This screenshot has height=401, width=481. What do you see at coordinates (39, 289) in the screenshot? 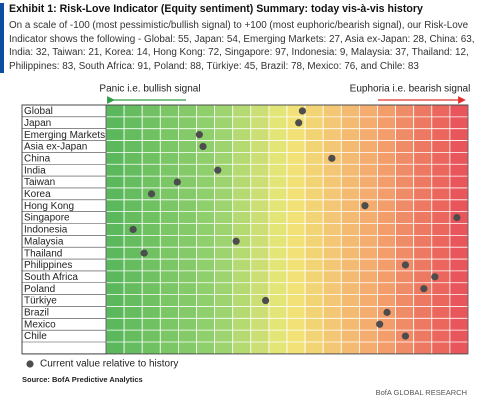
I see `category-label: Poland` at bounding box center [39, 289].